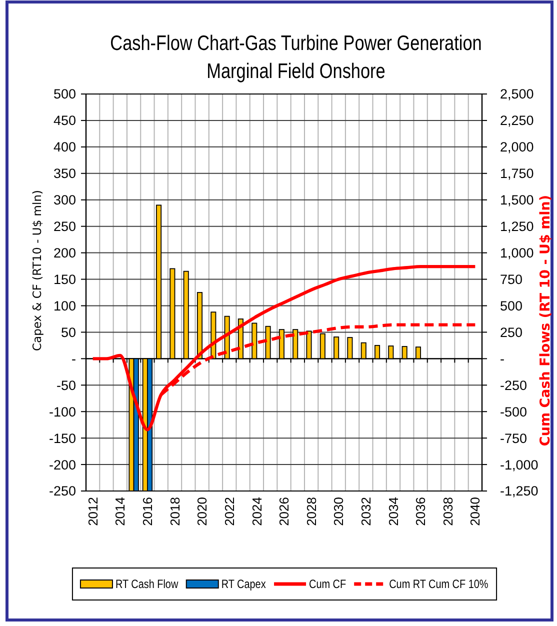 This screenshot has height=626, width=557. I want to click on y-tick-label: -100, so click(62, 412).